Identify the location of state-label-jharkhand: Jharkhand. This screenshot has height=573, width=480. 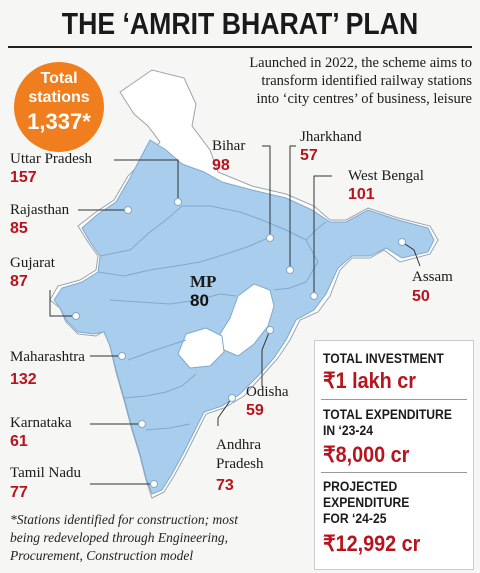
(331, 137).